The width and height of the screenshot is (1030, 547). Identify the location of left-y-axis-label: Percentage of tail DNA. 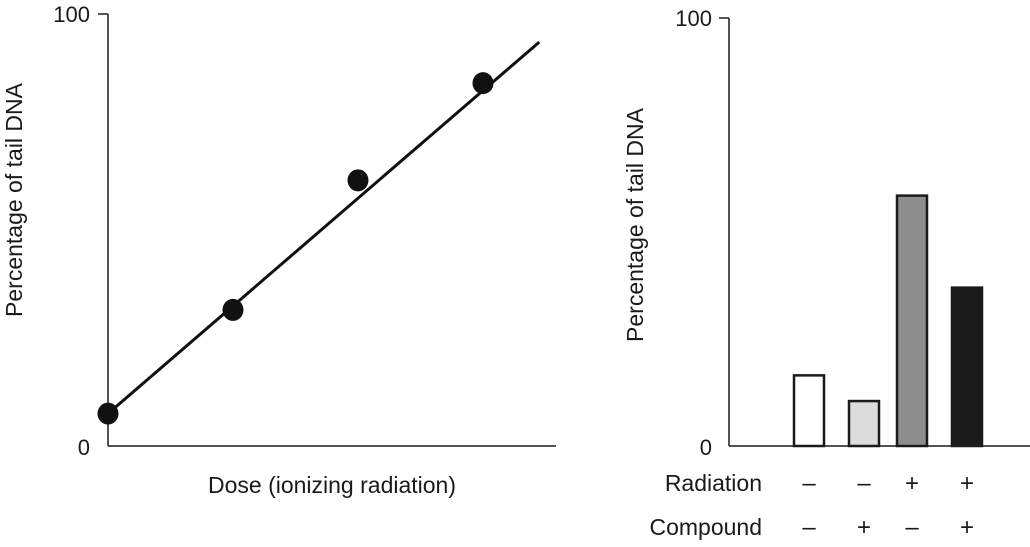
(14, 199).